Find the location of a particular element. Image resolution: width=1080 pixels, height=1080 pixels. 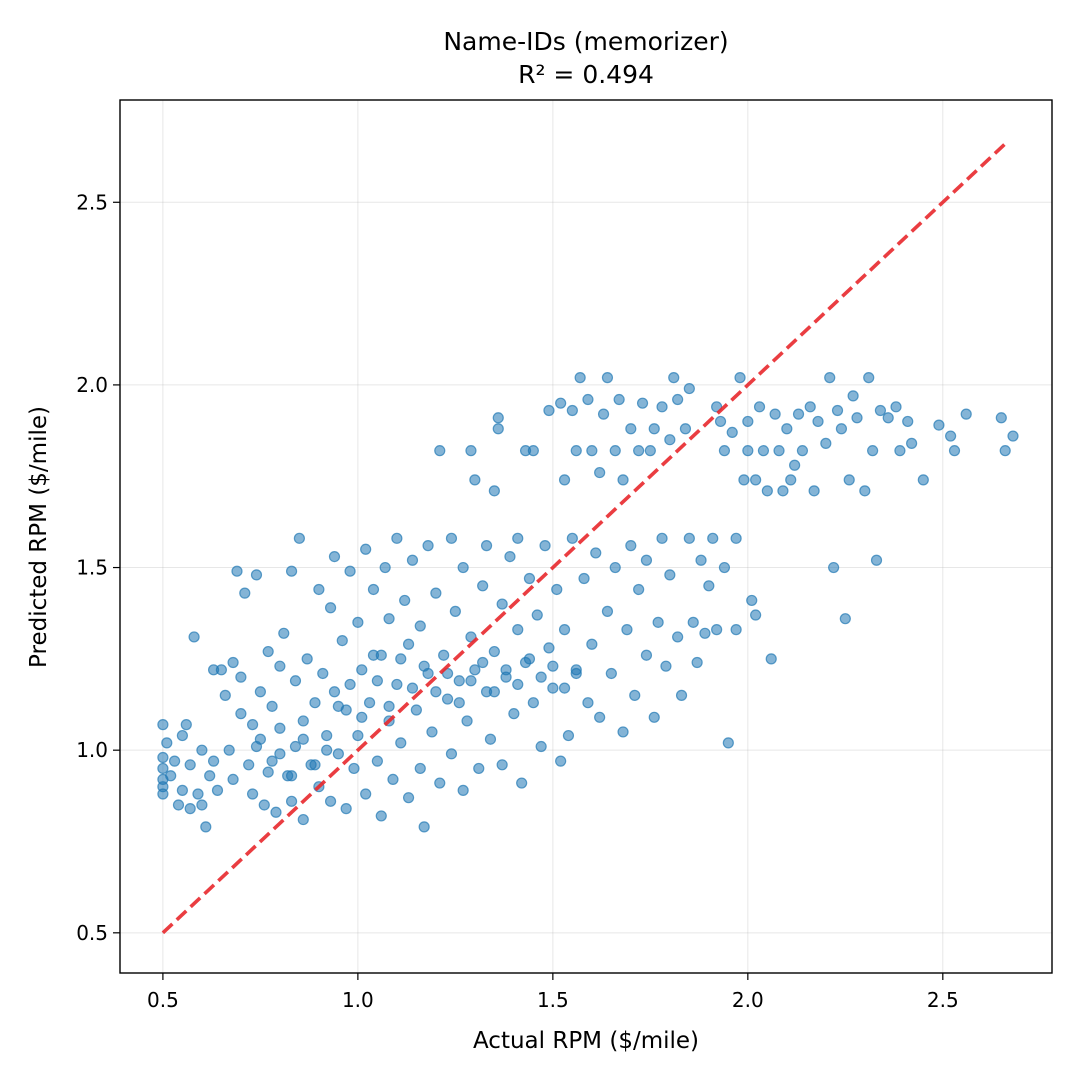

x-tick-label: 1.0 is located at coordinates (358, 1000).